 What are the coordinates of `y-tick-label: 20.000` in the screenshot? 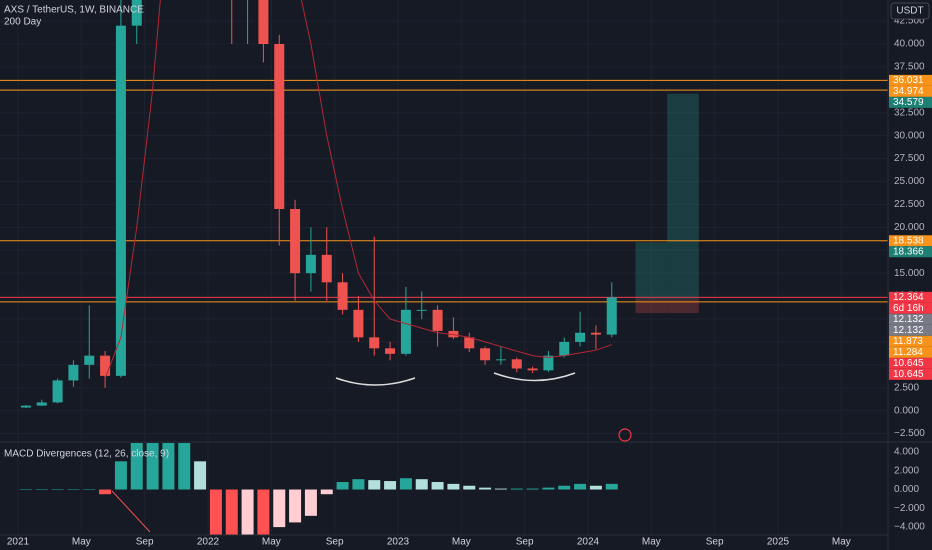 It's located at (909, 227).